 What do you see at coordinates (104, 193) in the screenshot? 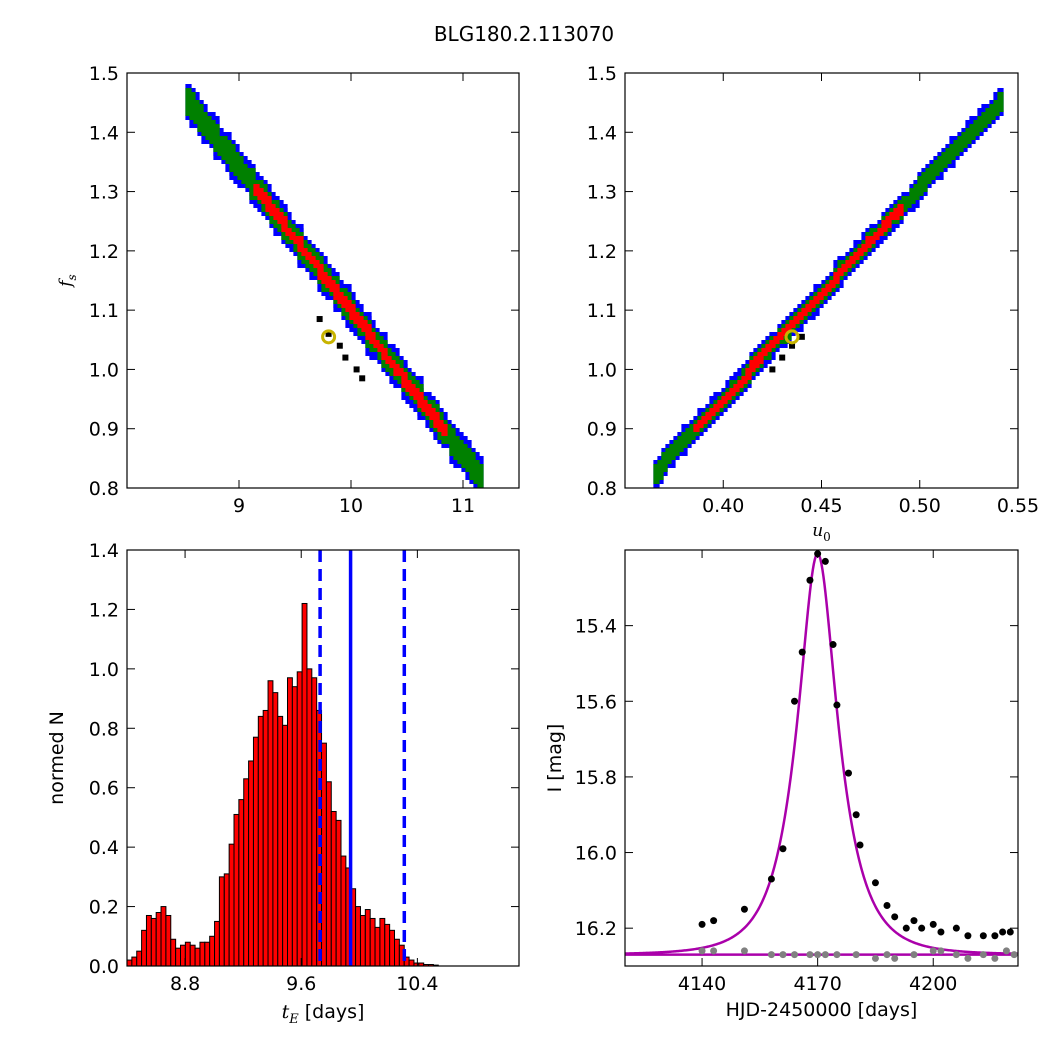
I see `y-tick-label: 1.3` at bounding box center [104, 193].